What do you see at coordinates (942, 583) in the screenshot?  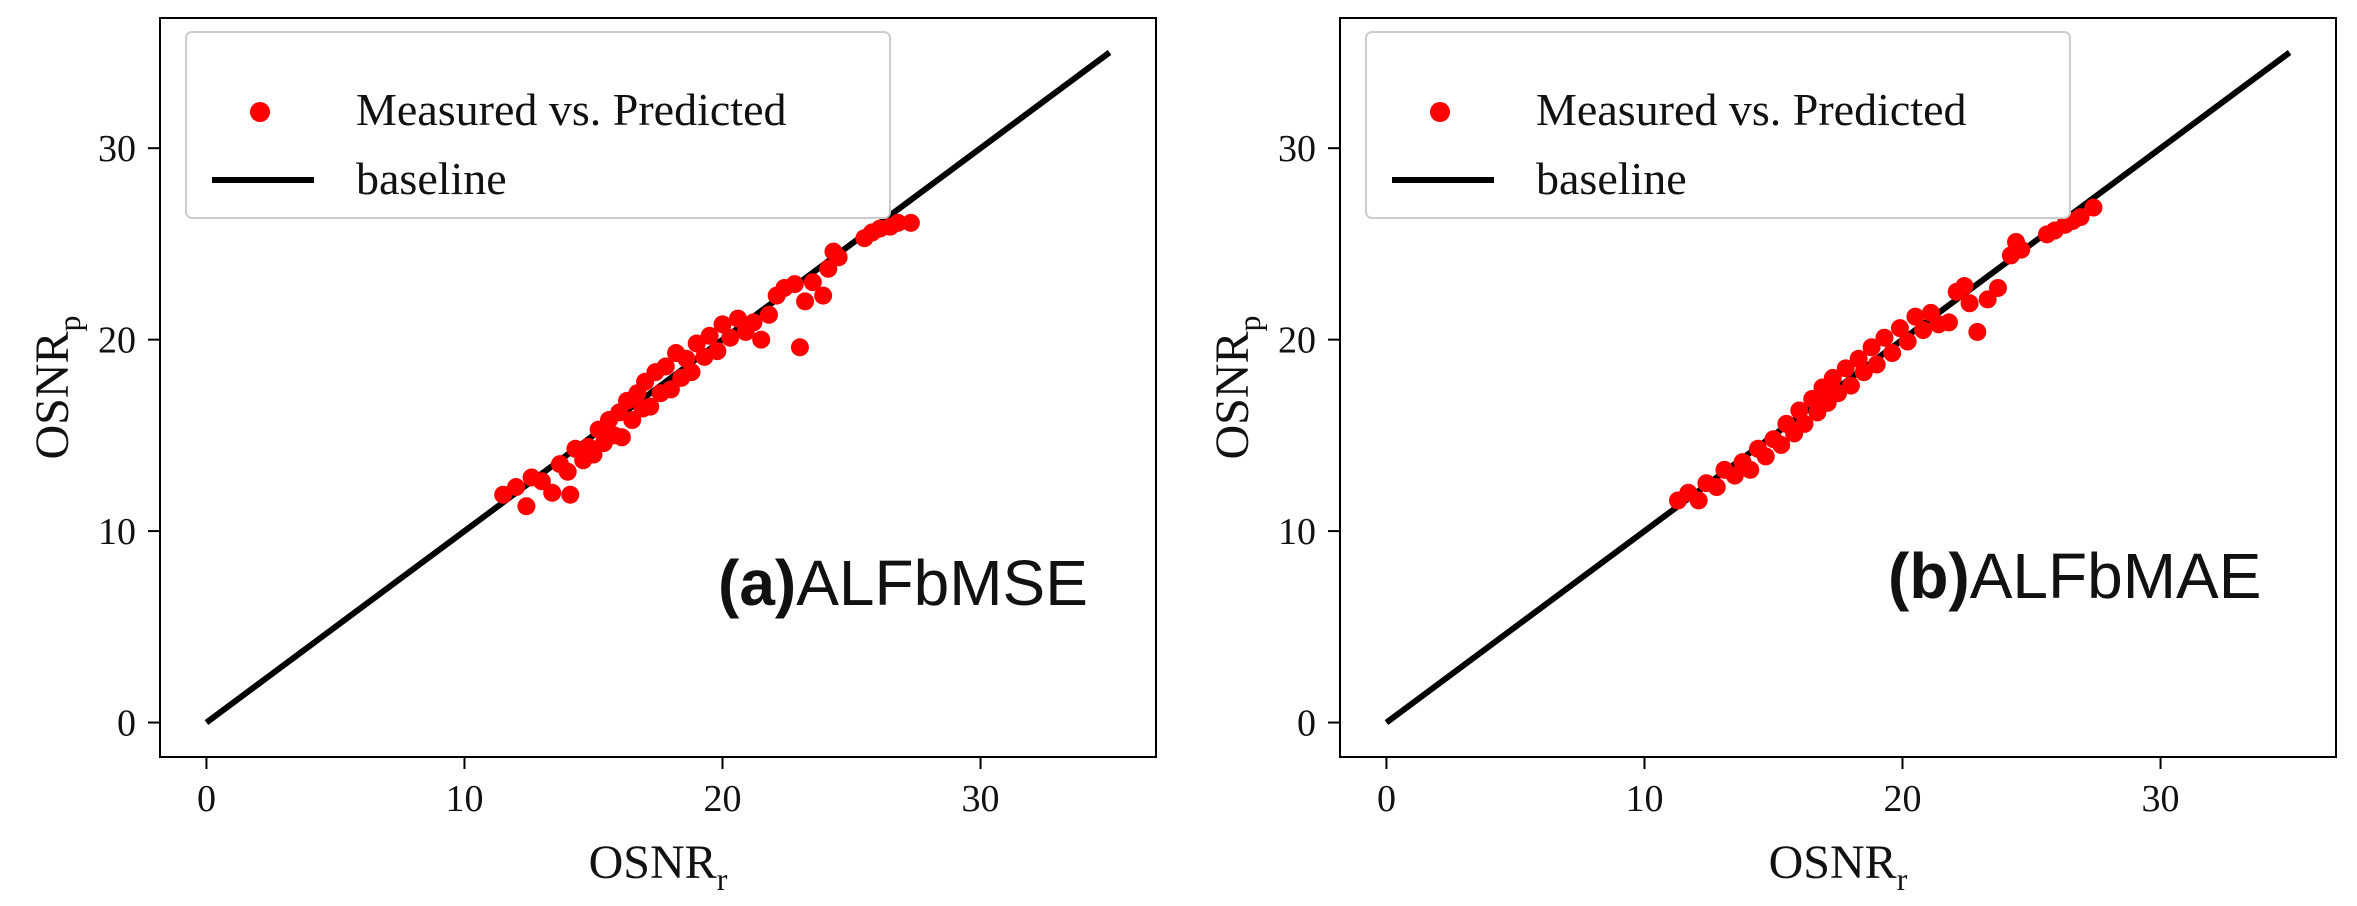 I see `panel-label-name: ALFbMSE` at bounding box center [942, 583].